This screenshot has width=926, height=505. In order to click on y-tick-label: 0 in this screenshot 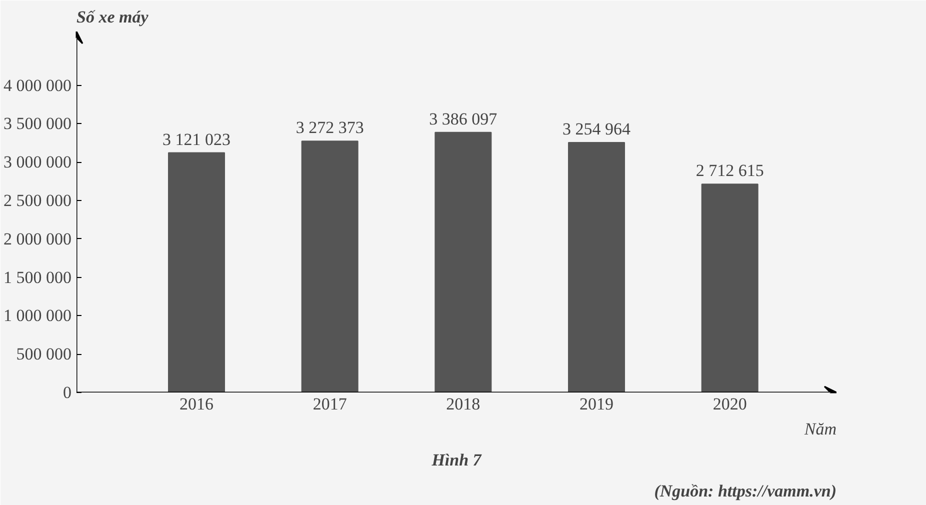, I will do `click(67, 392)`.